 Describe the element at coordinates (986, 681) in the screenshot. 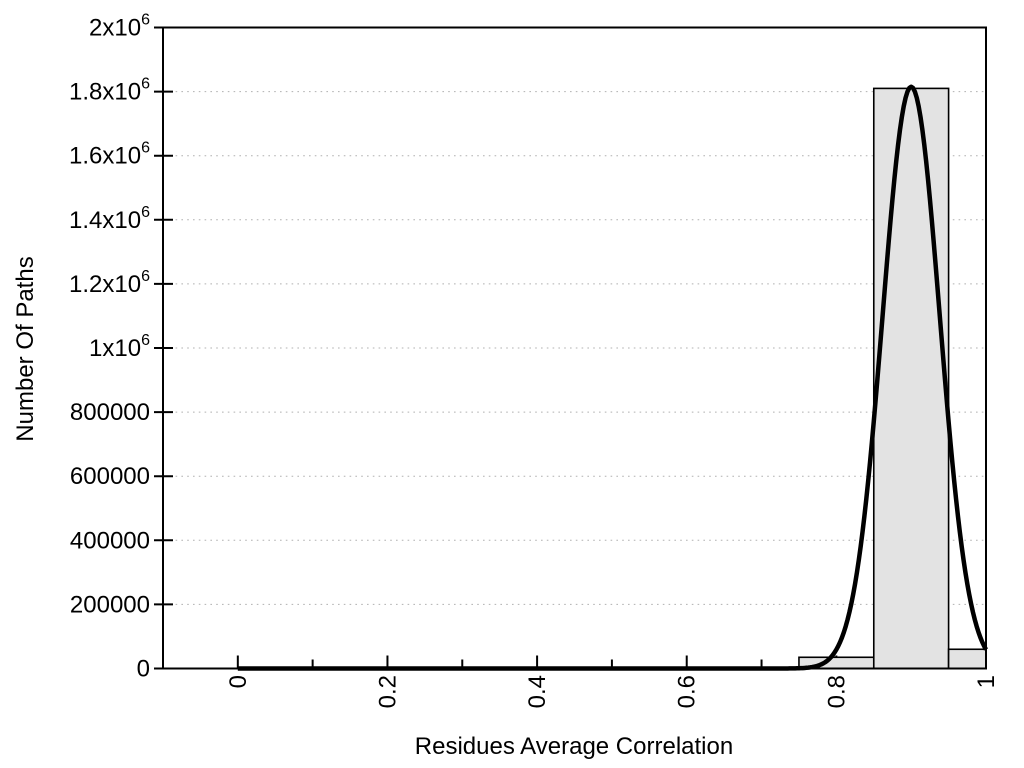

I see `x-tick-label: 1` at that location.